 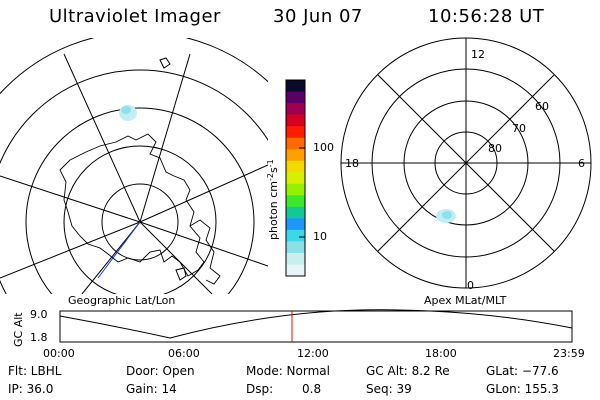 What do you see at coordinates (18, 329) in the screenshot?
I see `altitude-ylabel: GC Alt` at bounding box center [18, 329].